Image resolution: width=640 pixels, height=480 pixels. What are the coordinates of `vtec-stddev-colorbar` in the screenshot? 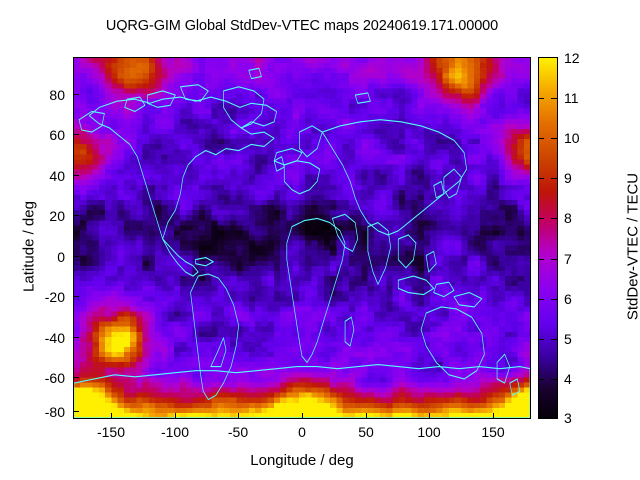 It's located at (548, 238).